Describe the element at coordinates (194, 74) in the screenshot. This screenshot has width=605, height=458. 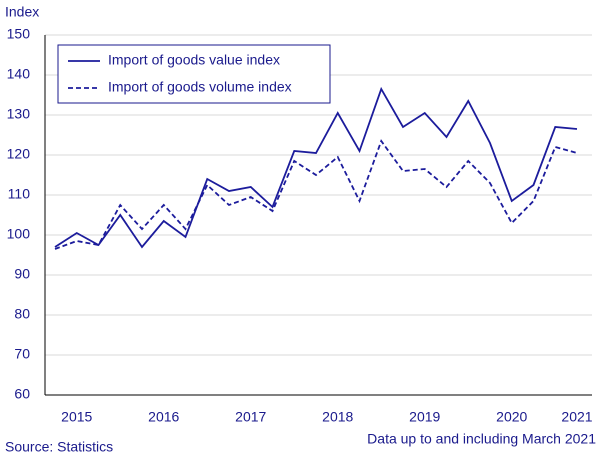
I see `legend-box` at that location.